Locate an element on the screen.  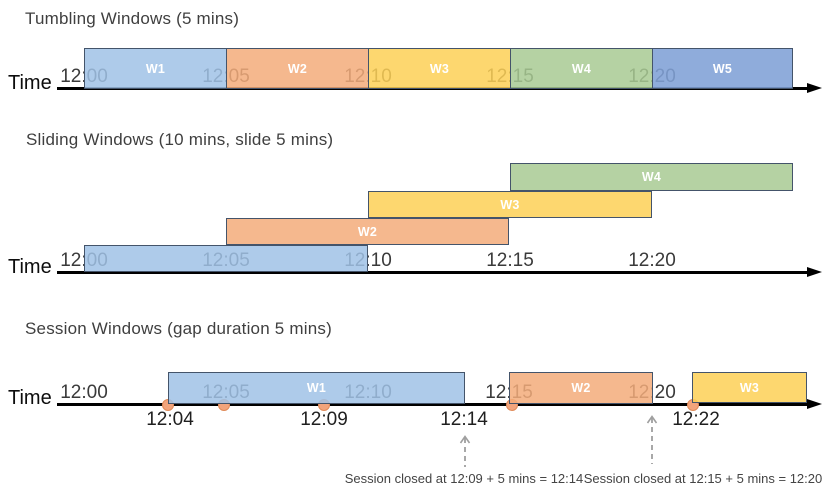
session-window-w2-label: W2 is located at coordinates (581, 388).